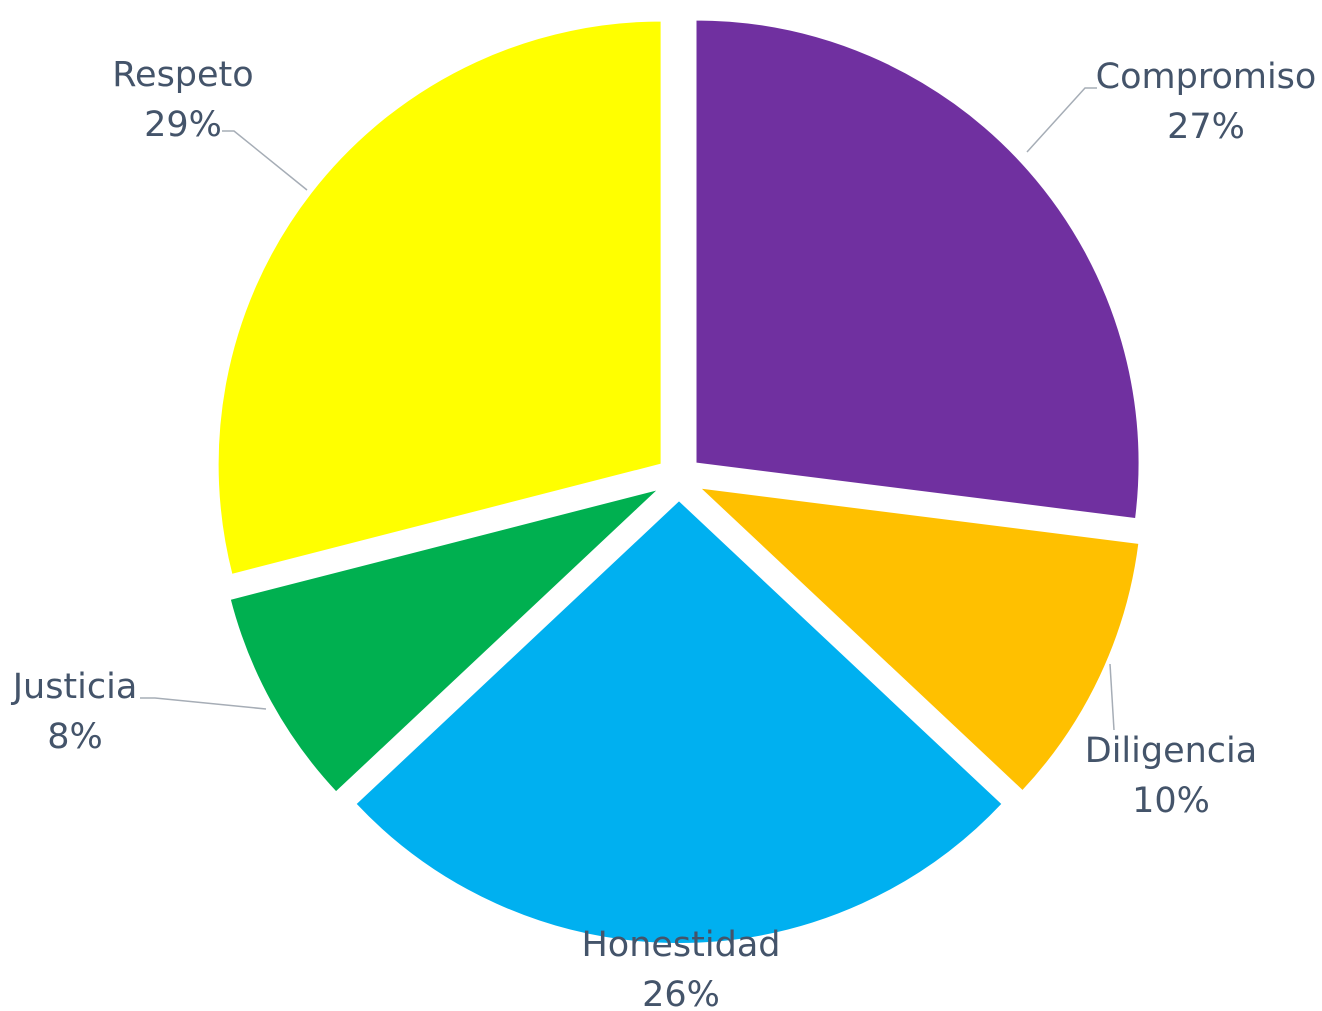 The width and height of the screenshot is (1322, 1011). What do you see at coordinates (681, 991) in the screenshot?
I see `data-label-percent: 26%` at bounding box center [681, 991].